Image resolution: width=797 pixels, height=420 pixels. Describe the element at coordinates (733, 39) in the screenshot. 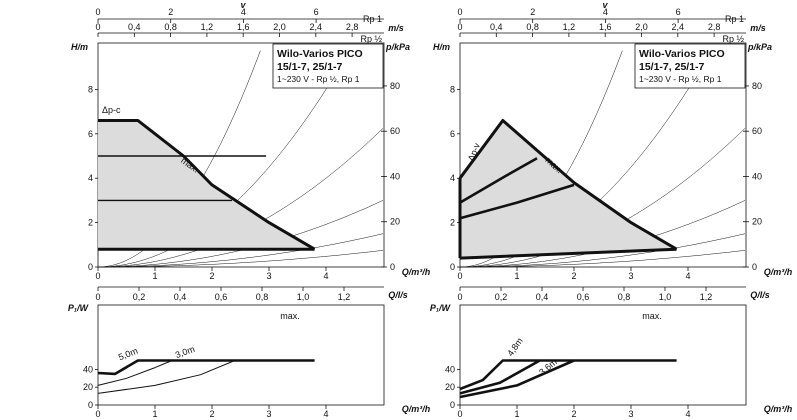

I see `chart2-rphalf-label: Rp ½` at that location.